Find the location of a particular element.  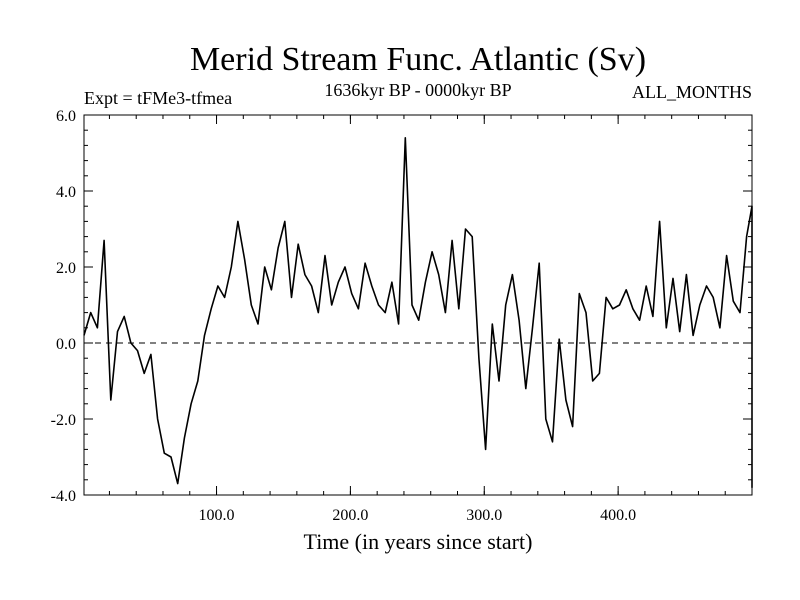

x-tick-label: 200.0 is located at coordinates (350, 515).